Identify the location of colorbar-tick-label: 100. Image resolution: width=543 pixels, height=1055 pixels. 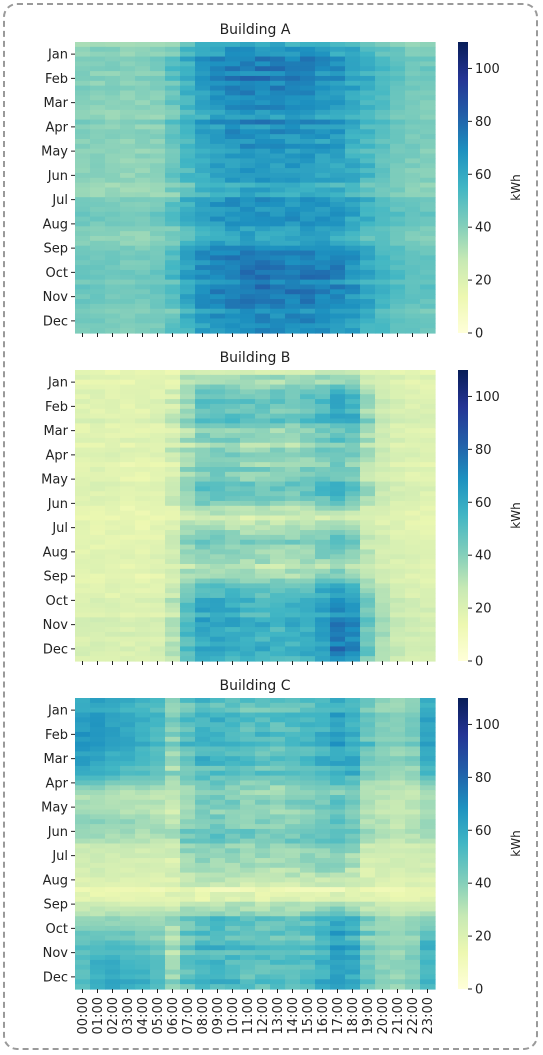
(487, 725).